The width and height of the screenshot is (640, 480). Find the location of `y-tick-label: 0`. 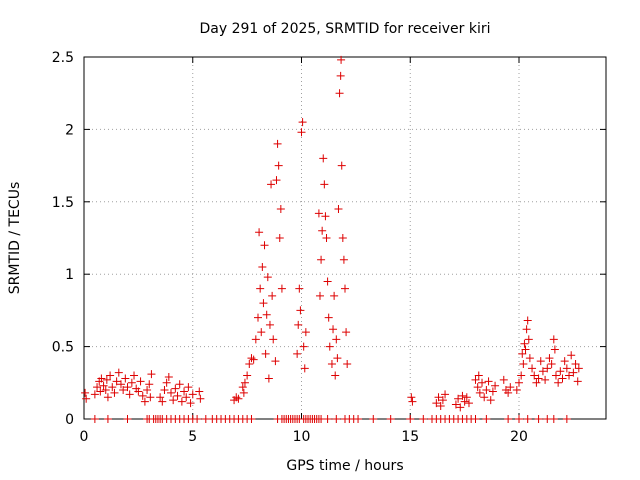

y-tick-label: 0 is located at coordinates (69, 420).